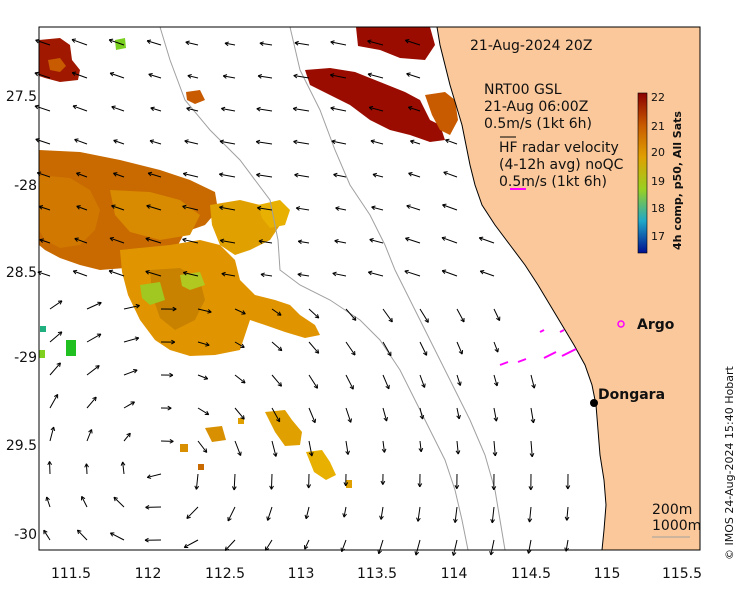 The width and height of the screenshot is (740, 592). What do you see at coordinates (658, 236) in the screenshot?
I see `colorbar-tick: 17` at bounding box center [658, 236].